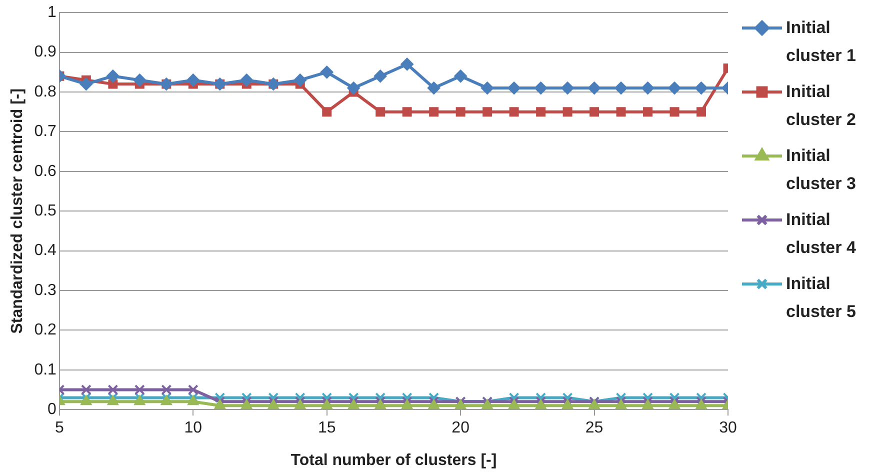 Image resolution: width=882 pixels, height=476 pixels. Describe the element at coordinates (821, 42) in the screenshot. I see `legend-label: Initial cluster 1` at that location.